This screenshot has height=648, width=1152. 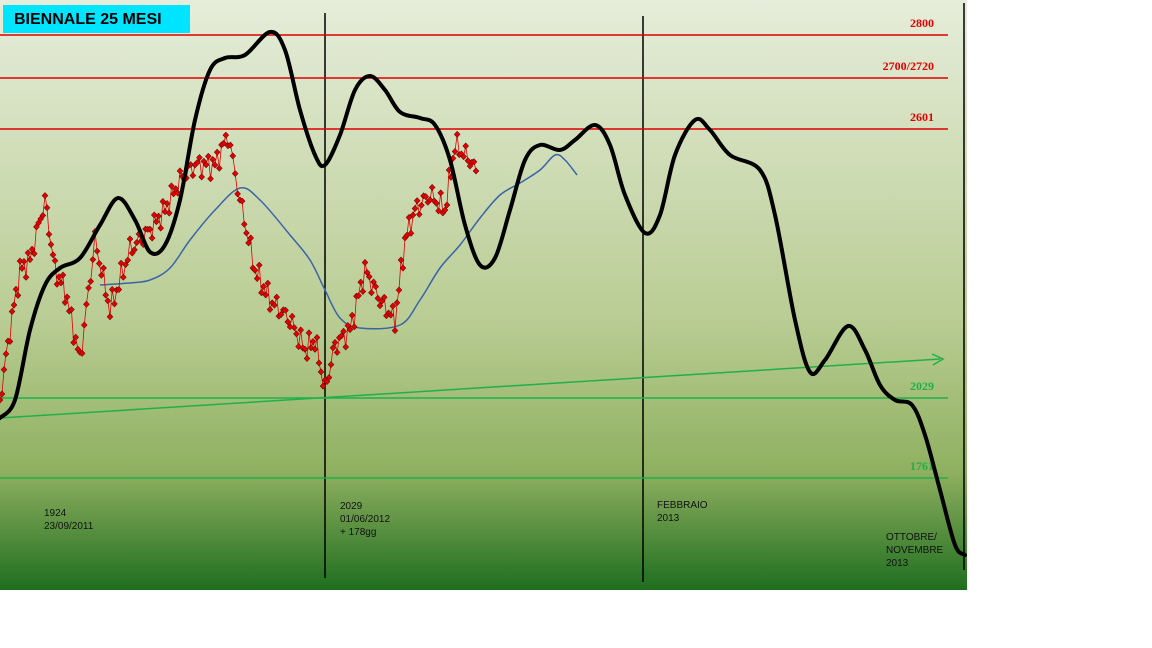 What do you see at coordinates (911, 537) in the screenshot?
I see `annotation: OTTOBRE/` at bounding box center [911, 537].